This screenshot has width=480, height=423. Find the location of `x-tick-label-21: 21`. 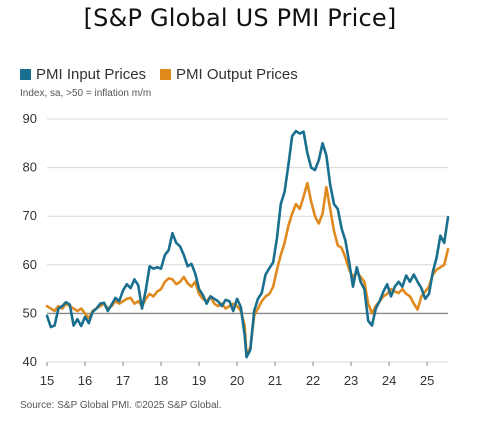

x-tick-label-21: 21 is located at coordinates (275, 380).